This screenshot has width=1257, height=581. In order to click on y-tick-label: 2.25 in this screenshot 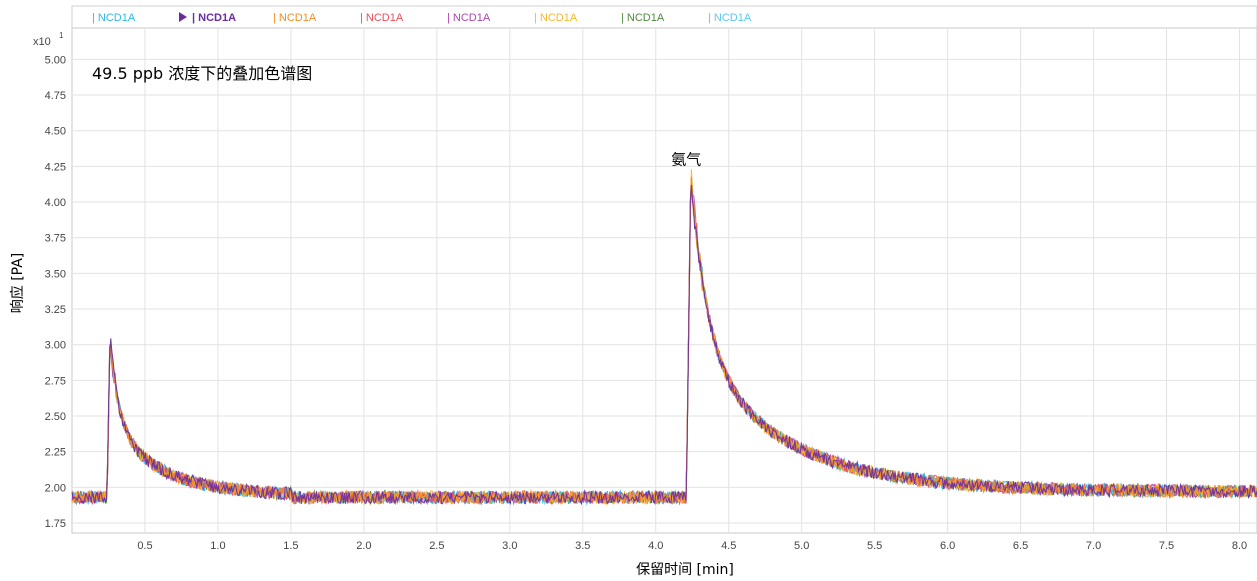, I will do `click(55, 453)`.